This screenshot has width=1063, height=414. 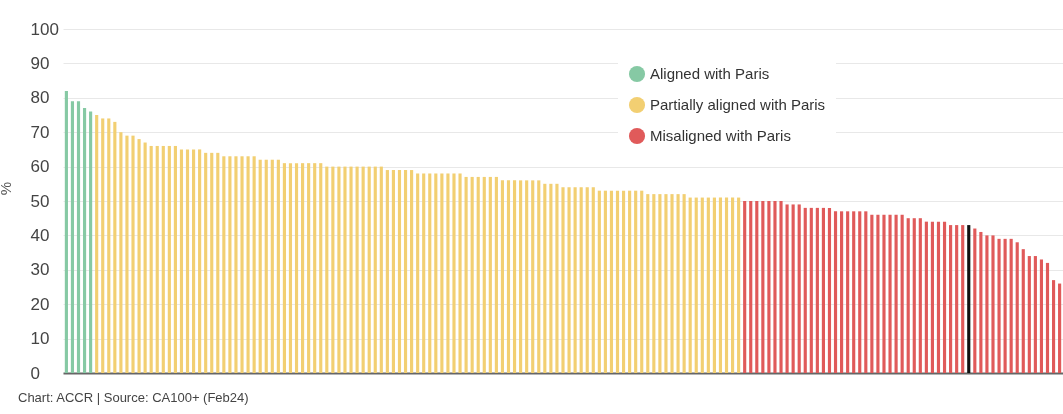 I want to click on y-tick-label: 40, so click(x=40, y=235).